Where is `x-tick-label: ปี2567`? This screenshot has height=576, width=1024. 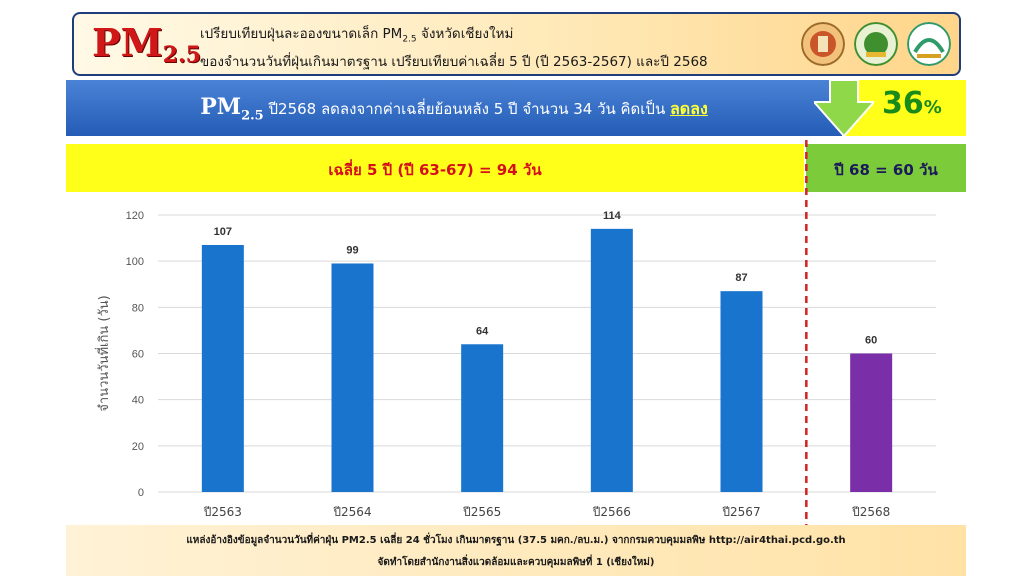
x-tick-label: ปี2567 is located at coordinates (741, 512).